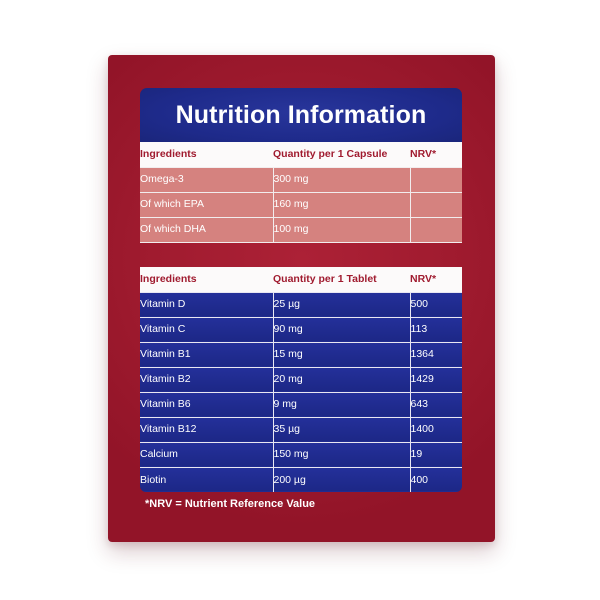 This screenshot has height=600, width=600. What do you see at coordinates (435, 429) in the screenshot?
I see `cell-nrv: 1400` at bounding box center [435, 429].